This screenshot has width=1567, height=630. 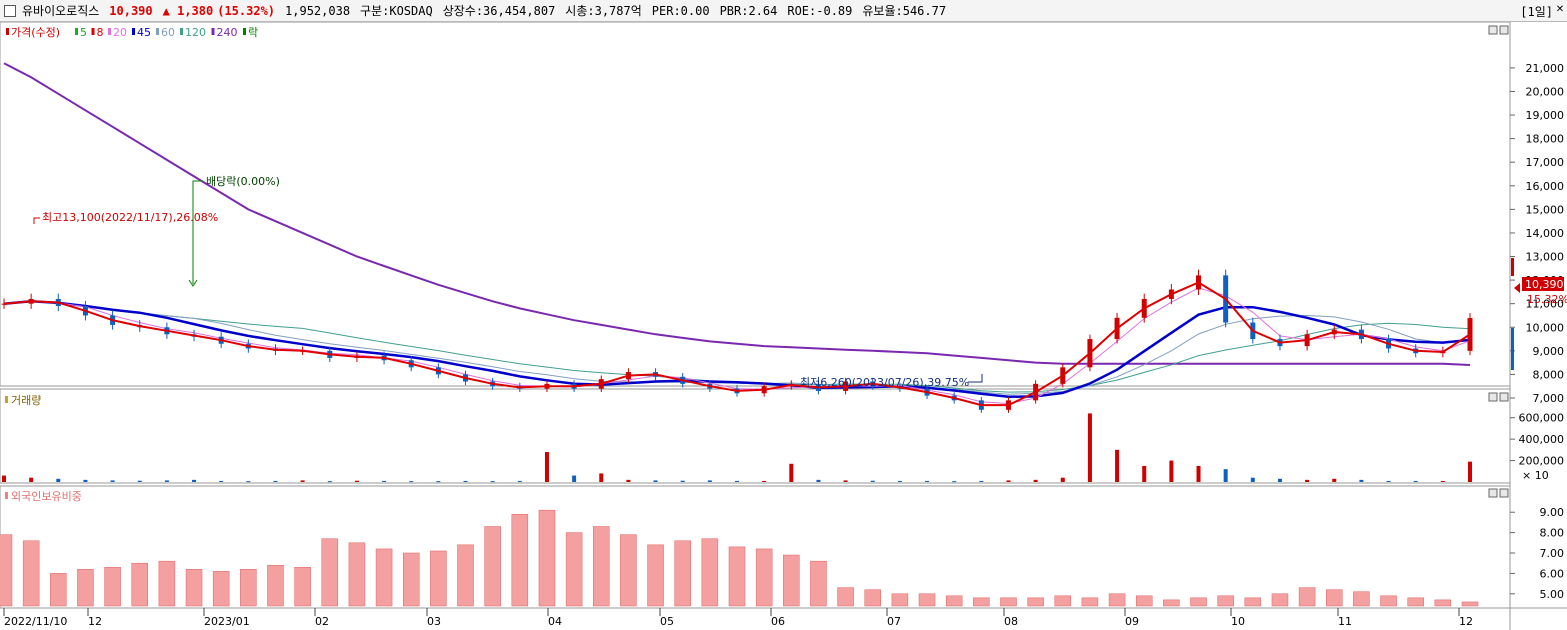 I want to click on low-annotation-label: 최저6,260(2023/07/26),39.75%, so click(x=884, y=382).